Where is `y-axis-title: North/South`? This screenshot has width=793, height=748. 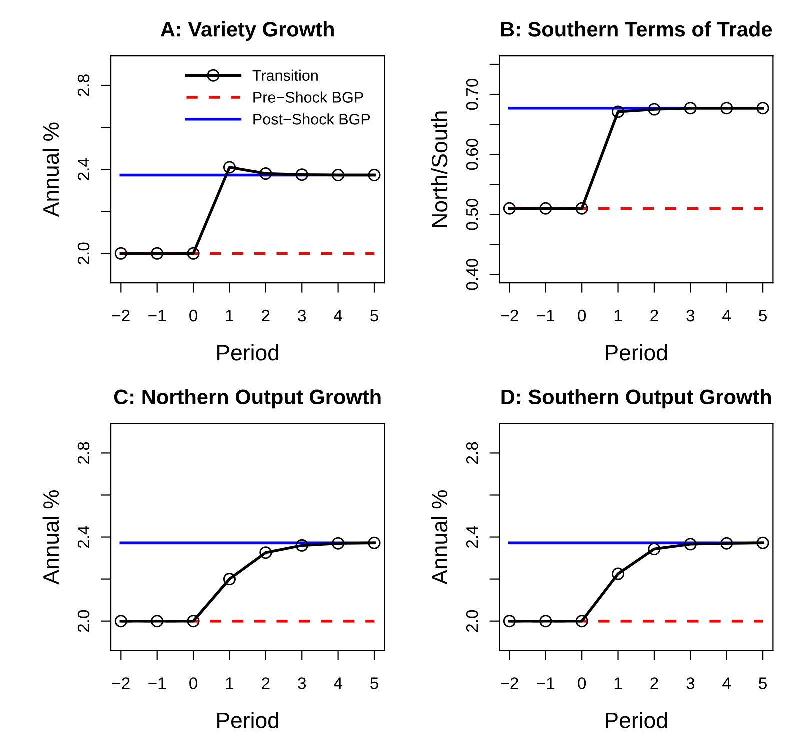
y-axis-title: North/South is located at coordinates (439, 170).